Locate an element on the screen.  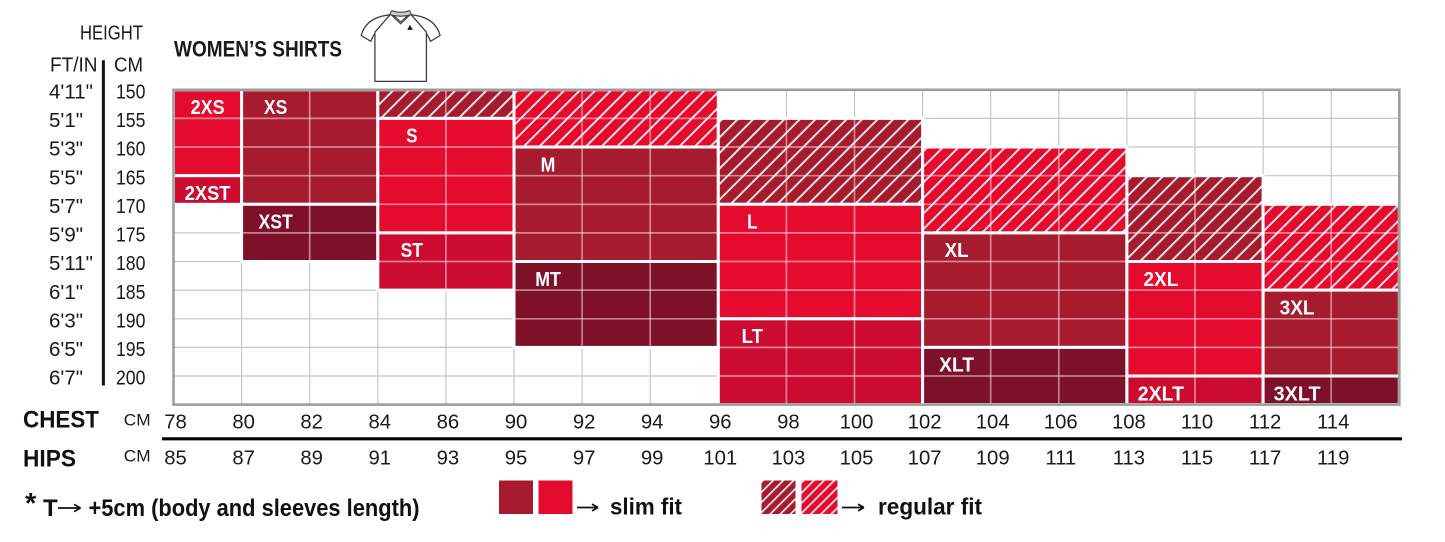
svg-text: 108 is located at coordinates (1129, 422).